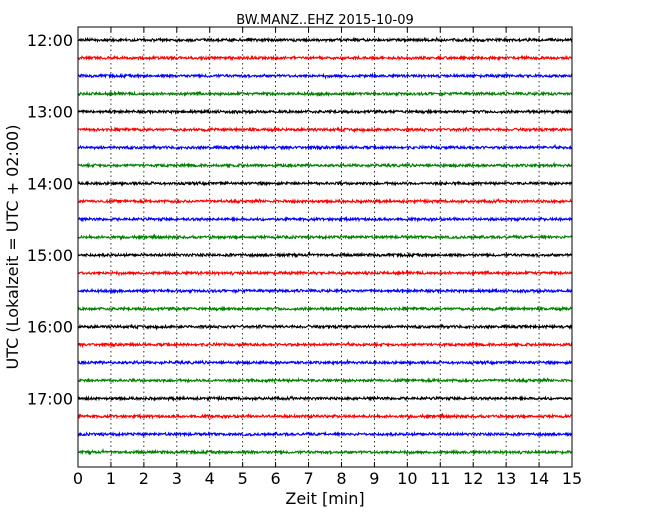 This screenshot has height=520, width=650. I want to click on x-axis-label: Zeit [min], so click(324, 498).